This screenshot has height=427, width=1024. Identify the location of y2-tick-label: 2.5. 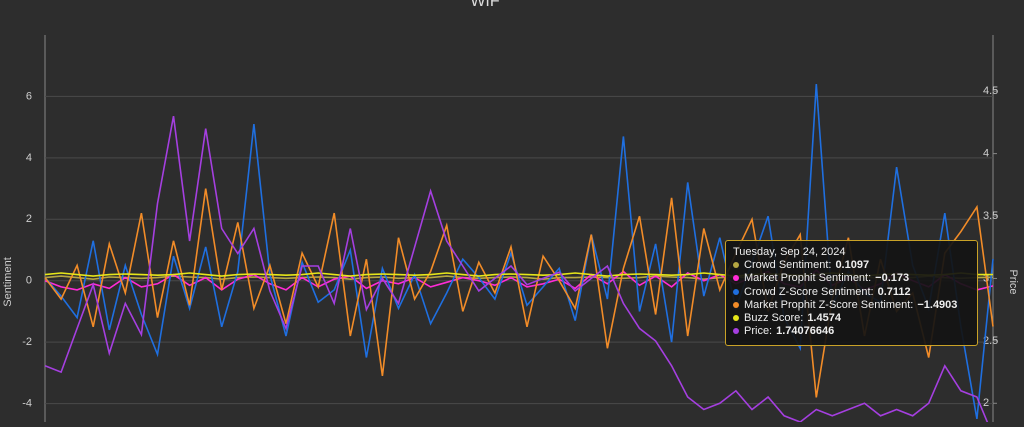
(990, 341).